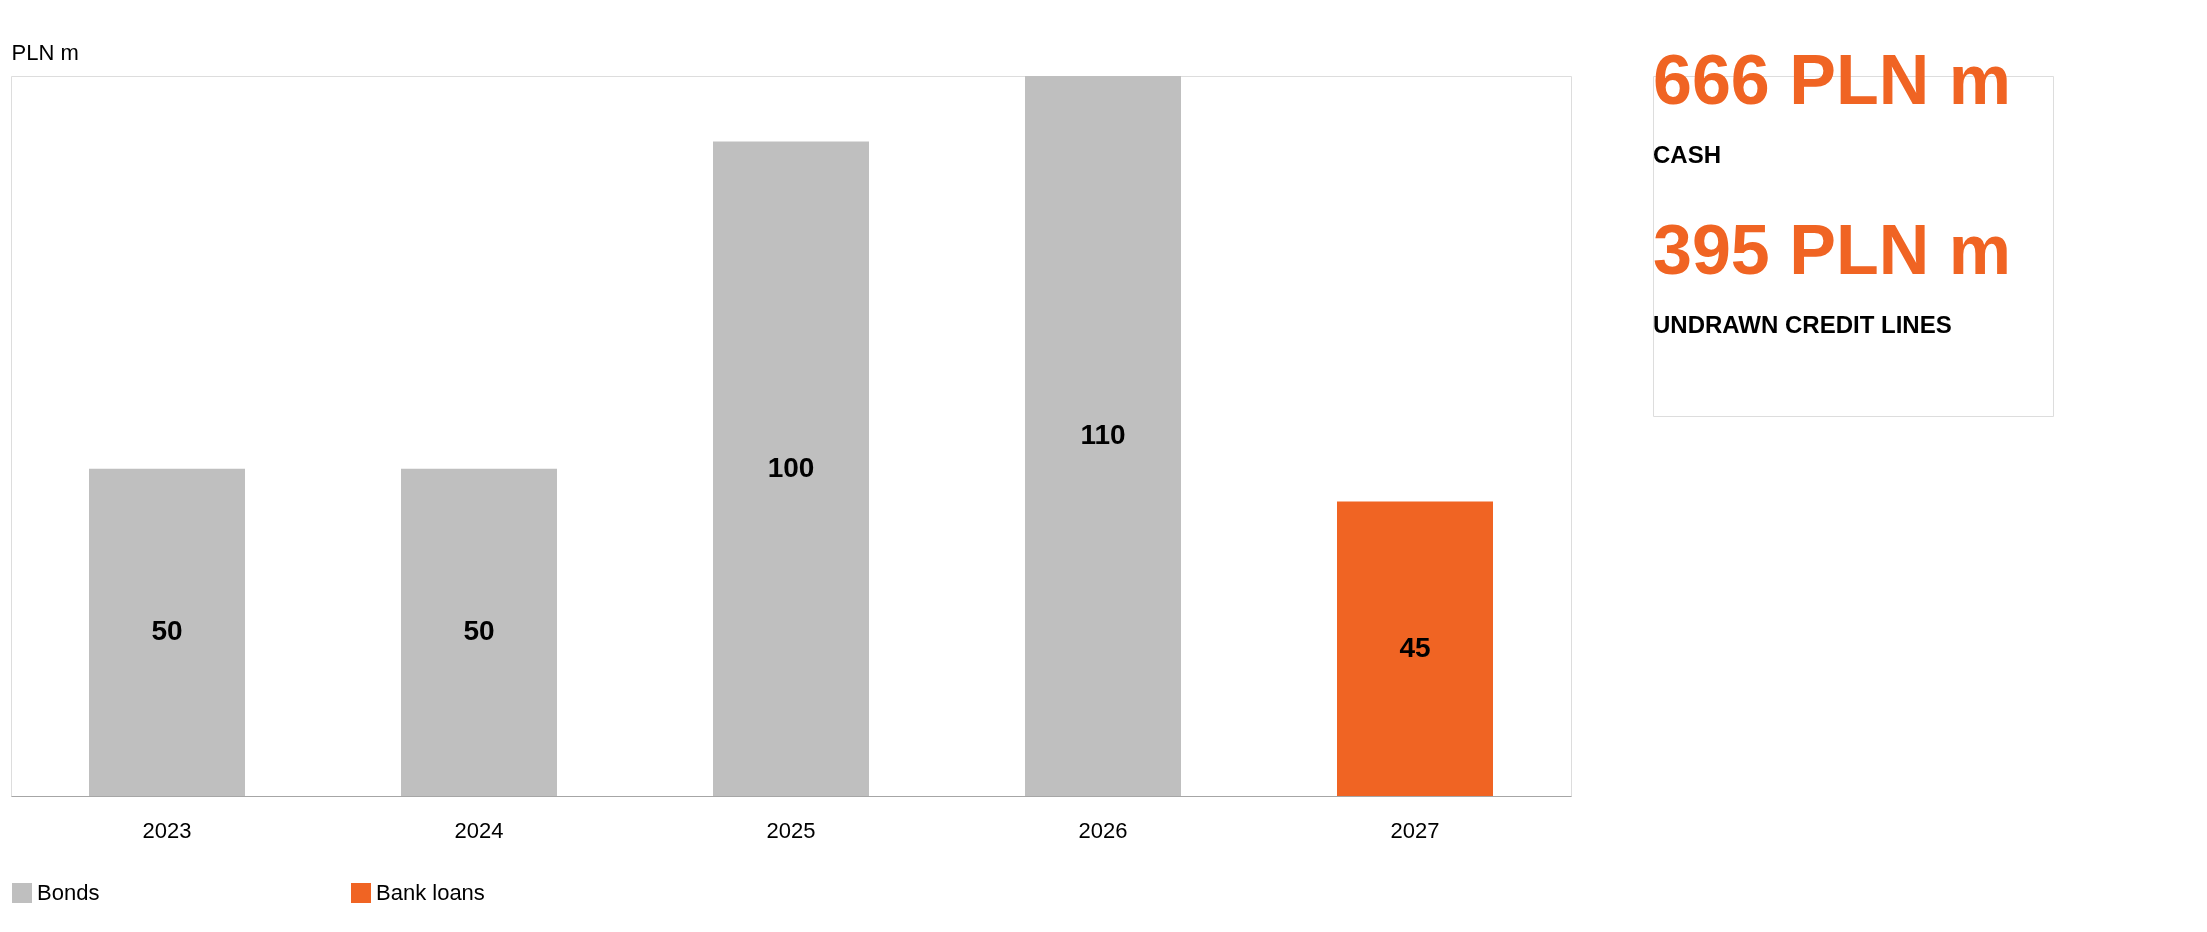 This screenshot has width=2207, height=932. Describe the element at coordinates (479, 830) in the screenshot. I see `x-tick-label: 2024` at that location.